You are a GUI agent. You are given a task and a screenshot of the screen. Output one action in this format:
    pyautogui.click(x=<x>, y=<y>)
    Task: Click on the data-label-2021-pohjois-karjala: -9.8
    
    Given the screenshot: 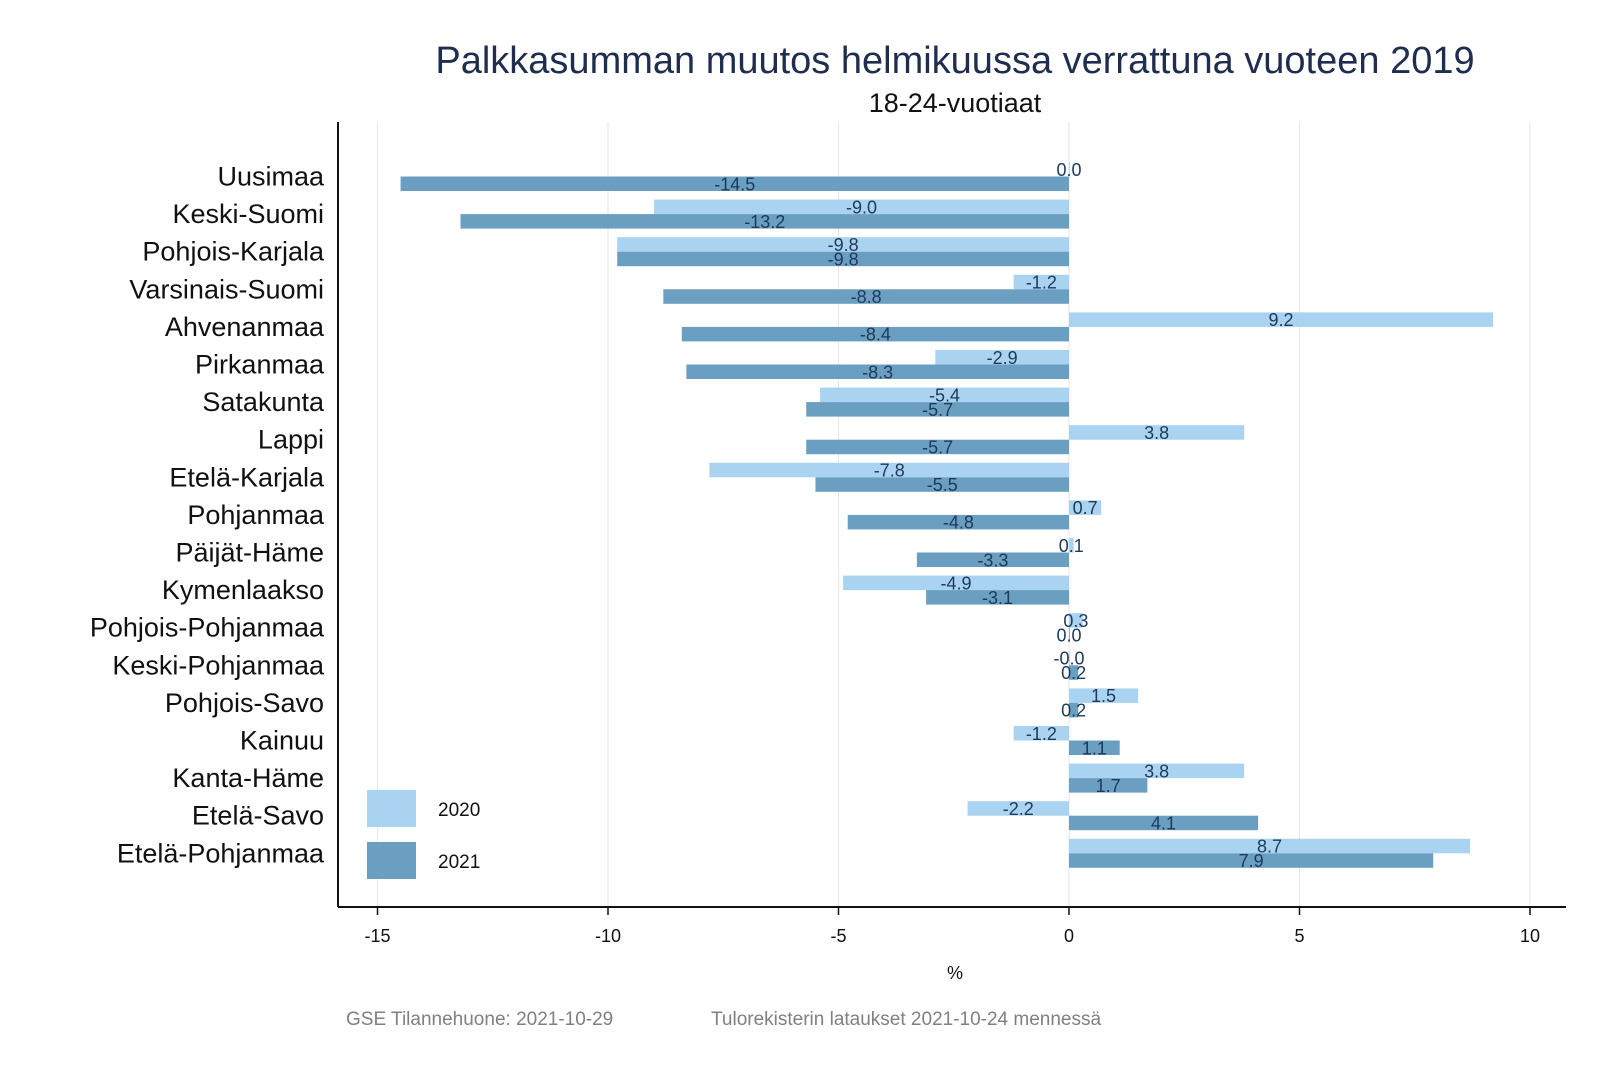 What is the action you would take?
    pyautogui.click(x=843, y=259)
    